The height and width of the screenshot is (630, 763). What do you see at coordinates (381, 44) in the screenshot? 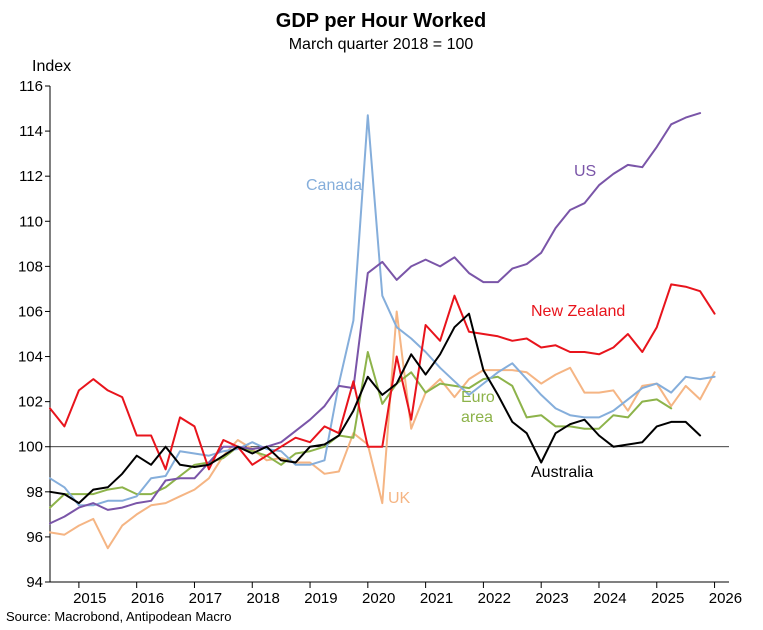
I see `chart-subtitle: March quarter 2018 = 100` at bounding box center [381, 44].